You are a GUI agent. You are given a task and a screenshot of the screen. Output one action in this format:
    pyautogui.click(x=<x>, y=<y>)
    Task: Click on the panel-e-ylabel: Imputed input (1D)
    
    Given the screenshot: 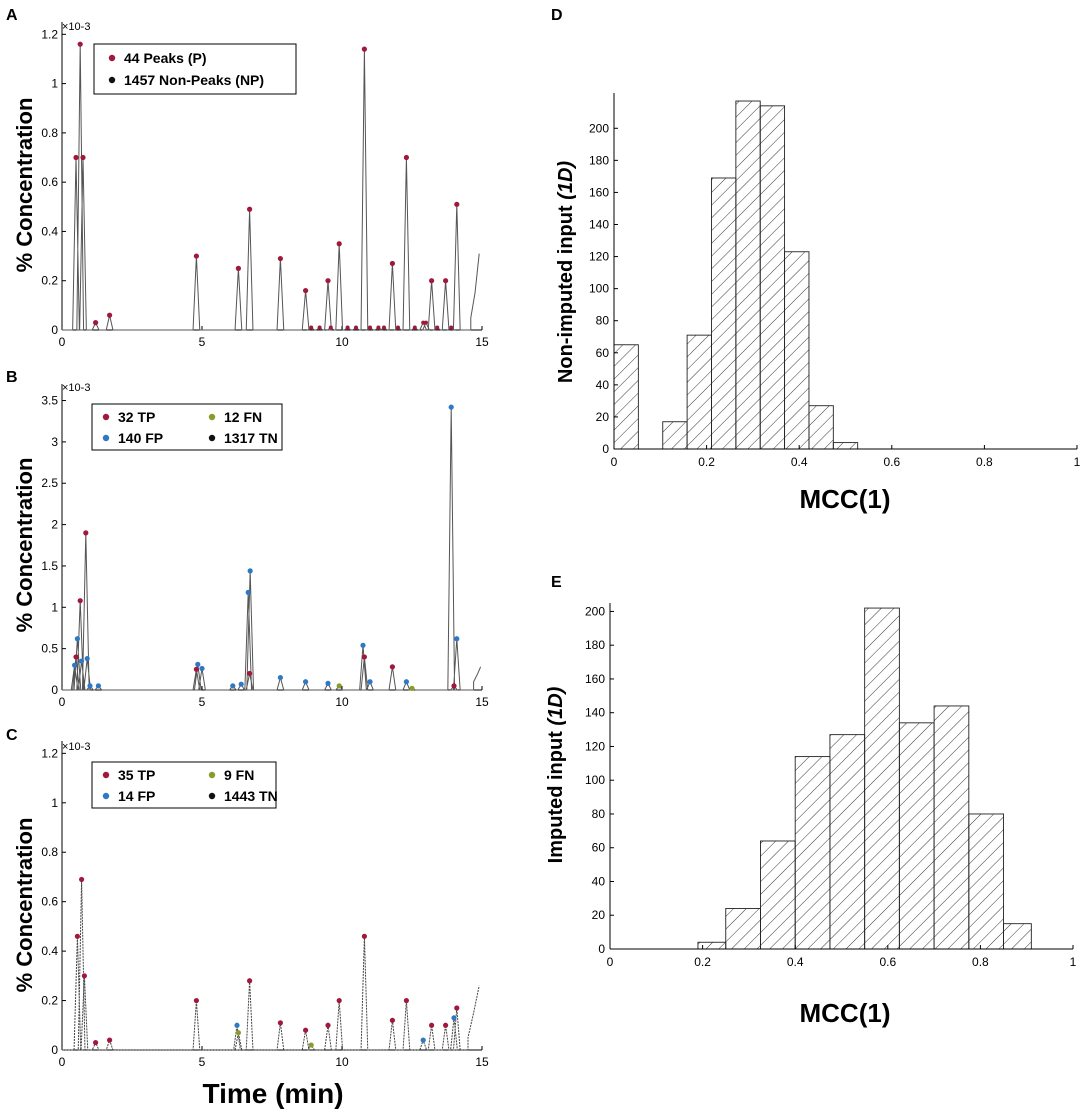 What is the action you would take?
    pyautogui.click(x=556, y=774)
    